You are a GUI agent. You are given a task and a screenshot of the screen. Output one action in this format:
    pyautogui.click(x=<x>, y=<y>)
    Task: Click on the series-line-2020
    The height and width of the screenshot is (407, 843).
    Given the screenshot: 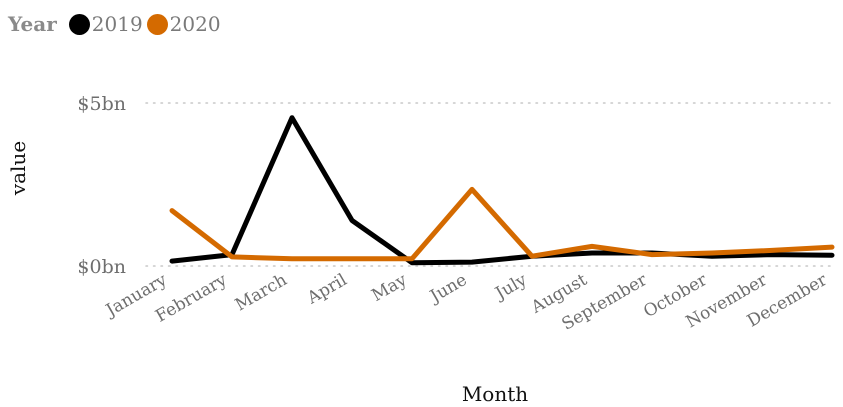 What is the action you would take?
    pyautogui.click(x=502, y=224)
    